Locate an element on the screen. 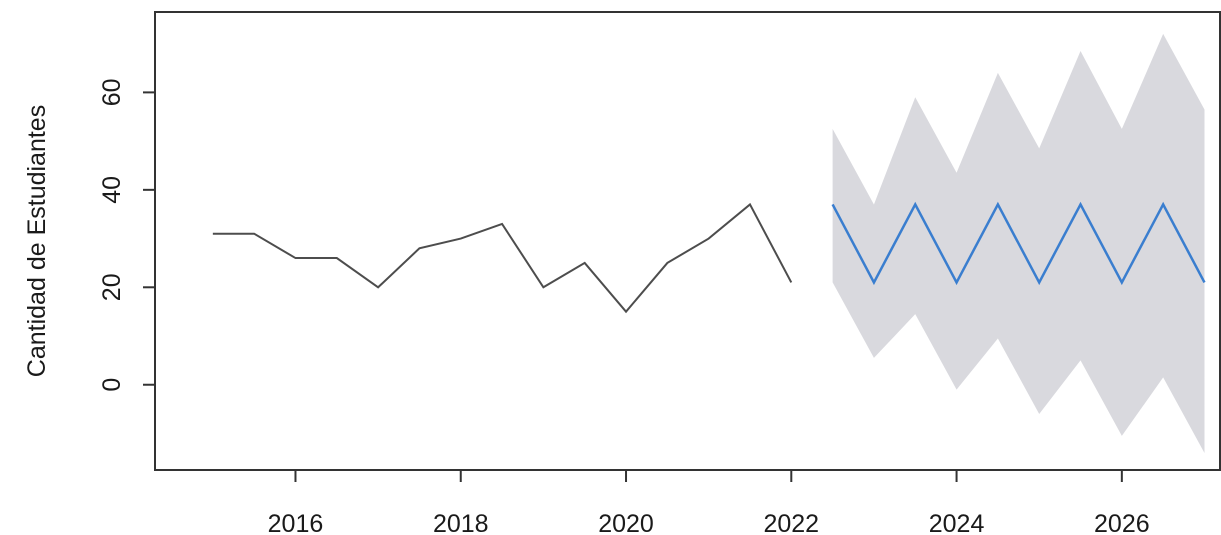 Image resolution: width=1221 pixels, height=535 pixels. forecast-series-line is located at coordinates (1018, 243).